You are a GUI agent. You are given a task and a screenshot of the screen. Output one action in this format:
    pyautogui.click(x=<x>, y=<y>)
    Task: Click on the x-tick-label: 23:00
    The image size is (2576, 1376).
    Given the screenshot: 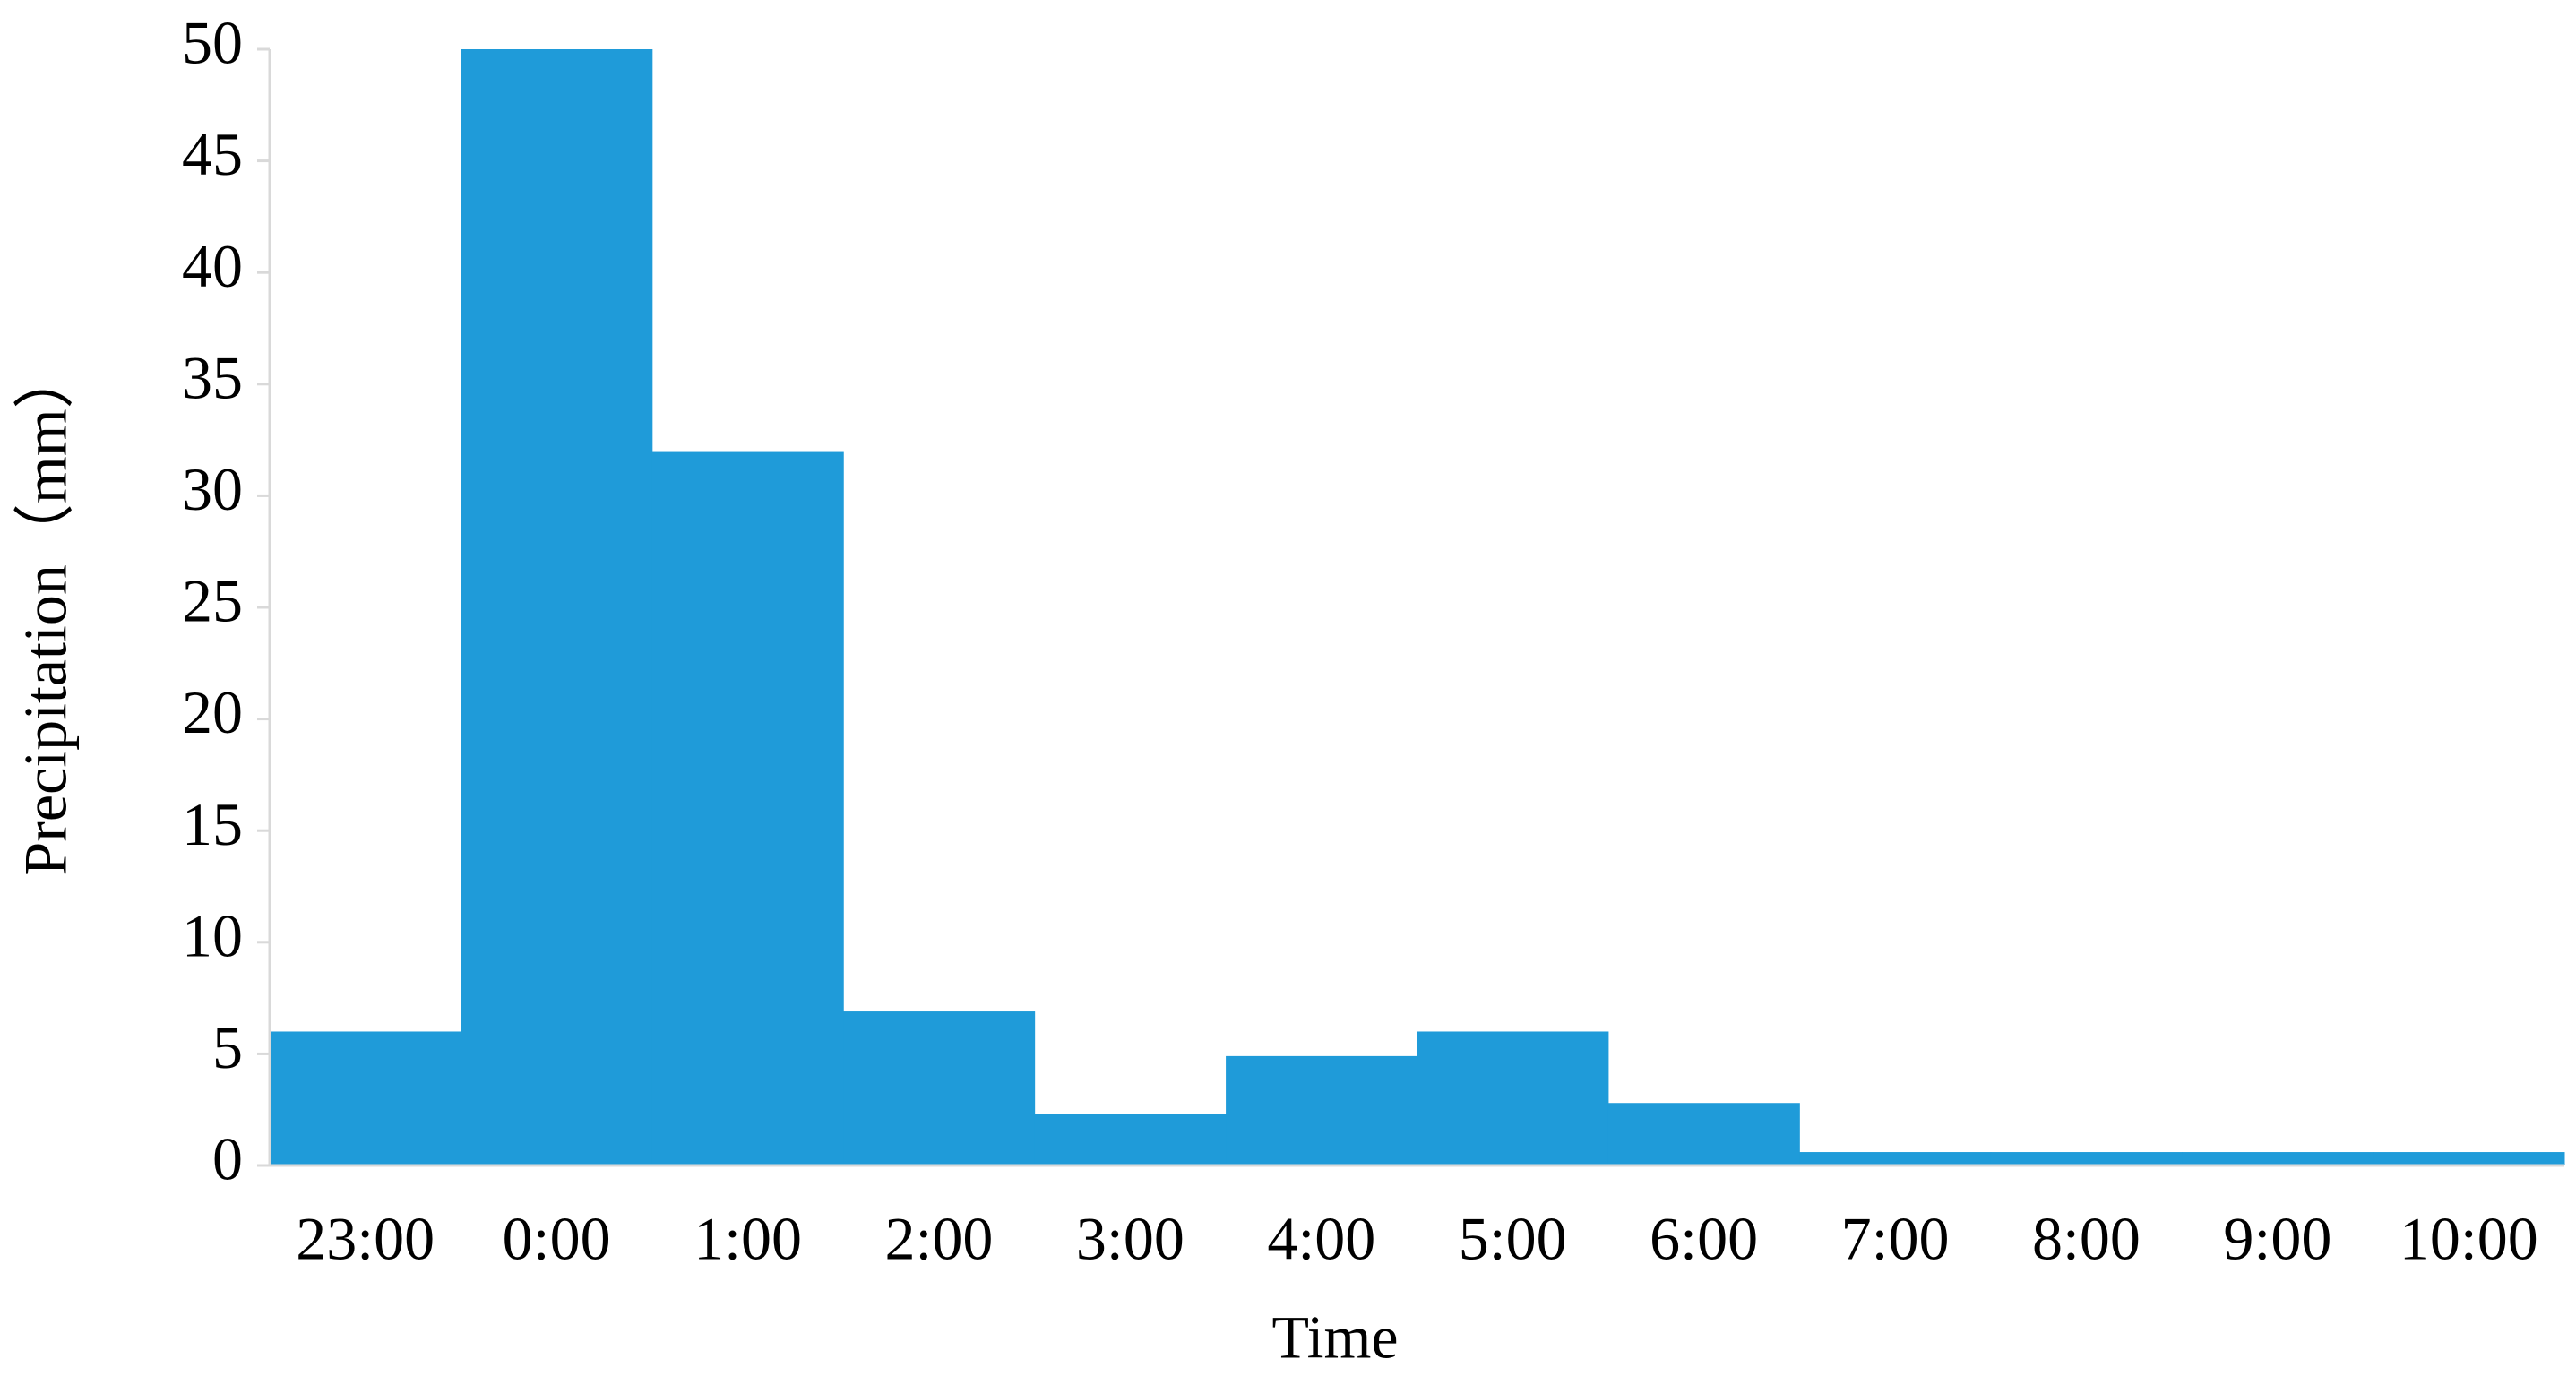 What is the action you would take?
    pyautogui.click(x=366, y=1239)
    